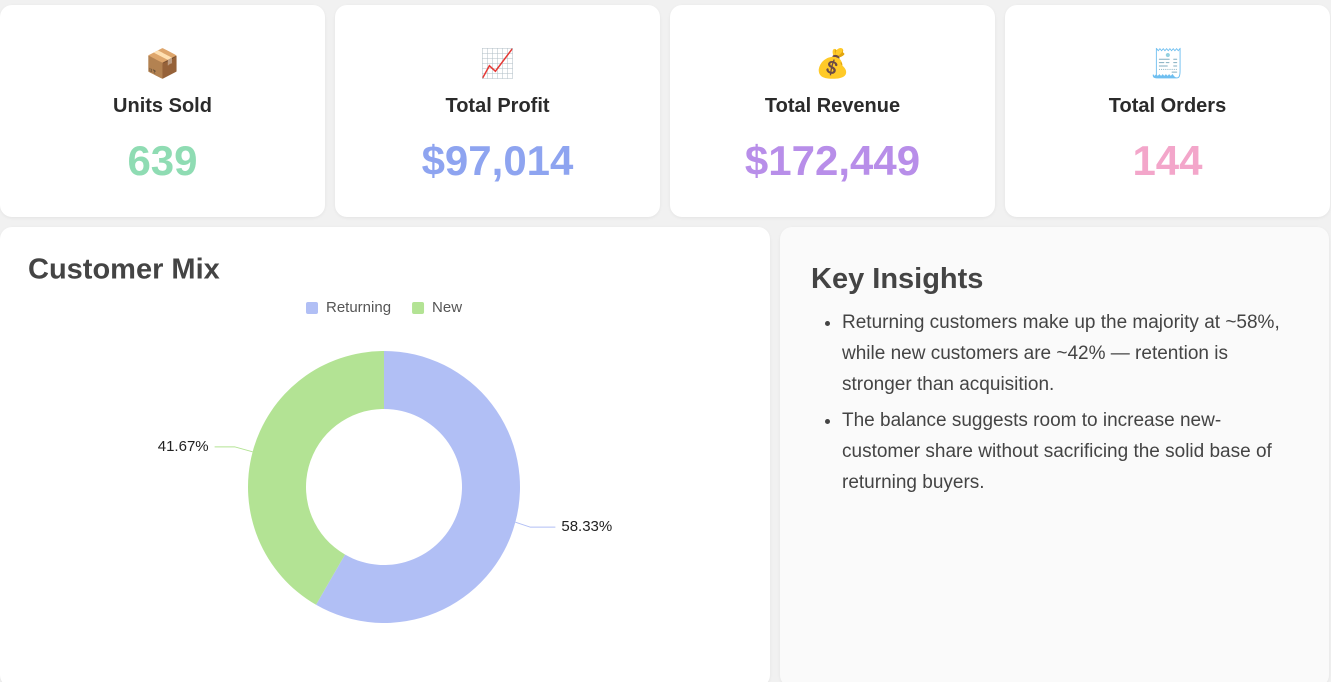 The width and height of the screenshot is (1331, 682). What do you see at coordinates (358, 307) in the screenshot?
I see `legend-label: Returning` at bounding box center [358, 307].